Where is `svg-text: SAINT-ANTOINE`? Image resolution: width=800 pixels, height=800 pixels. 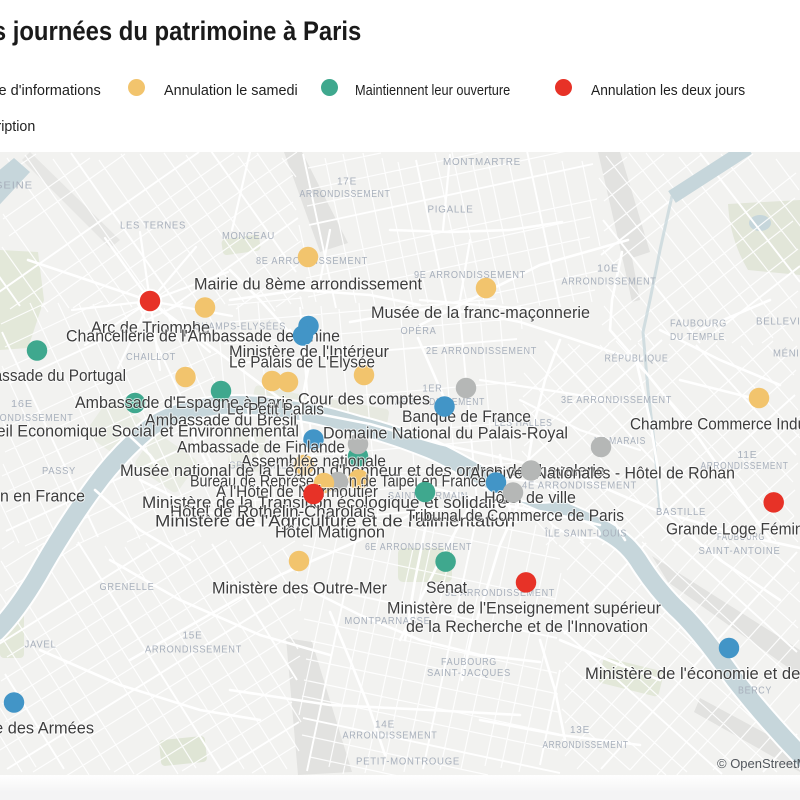 svg-text: SAINT-ANTOINE is located at coordinates (740, 551).